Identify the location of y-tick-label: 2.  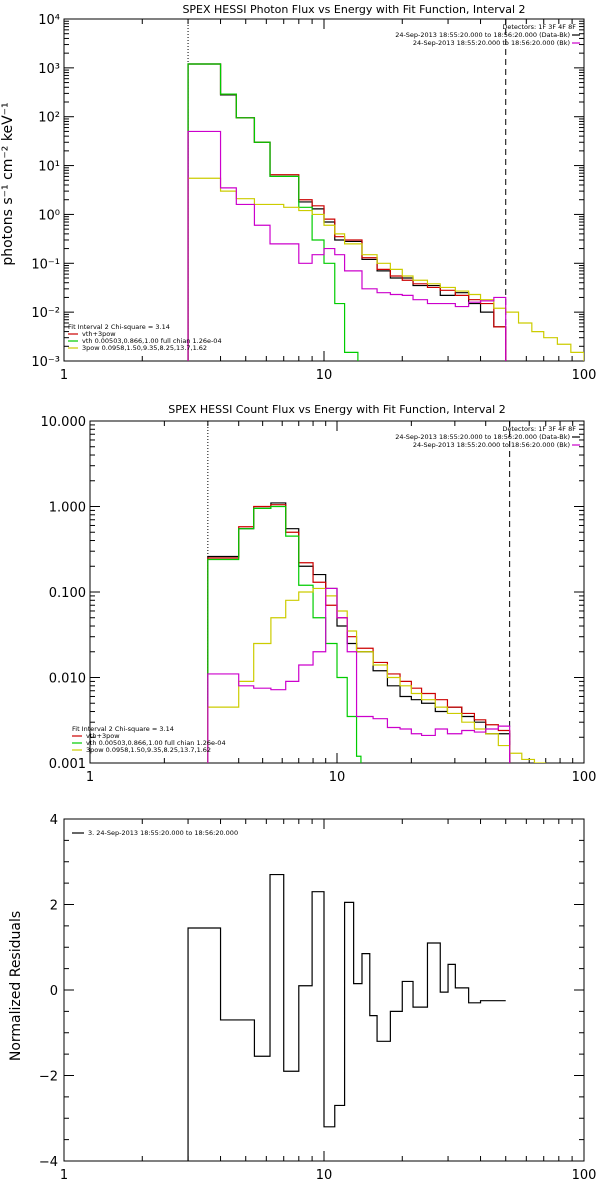
(54, 906).